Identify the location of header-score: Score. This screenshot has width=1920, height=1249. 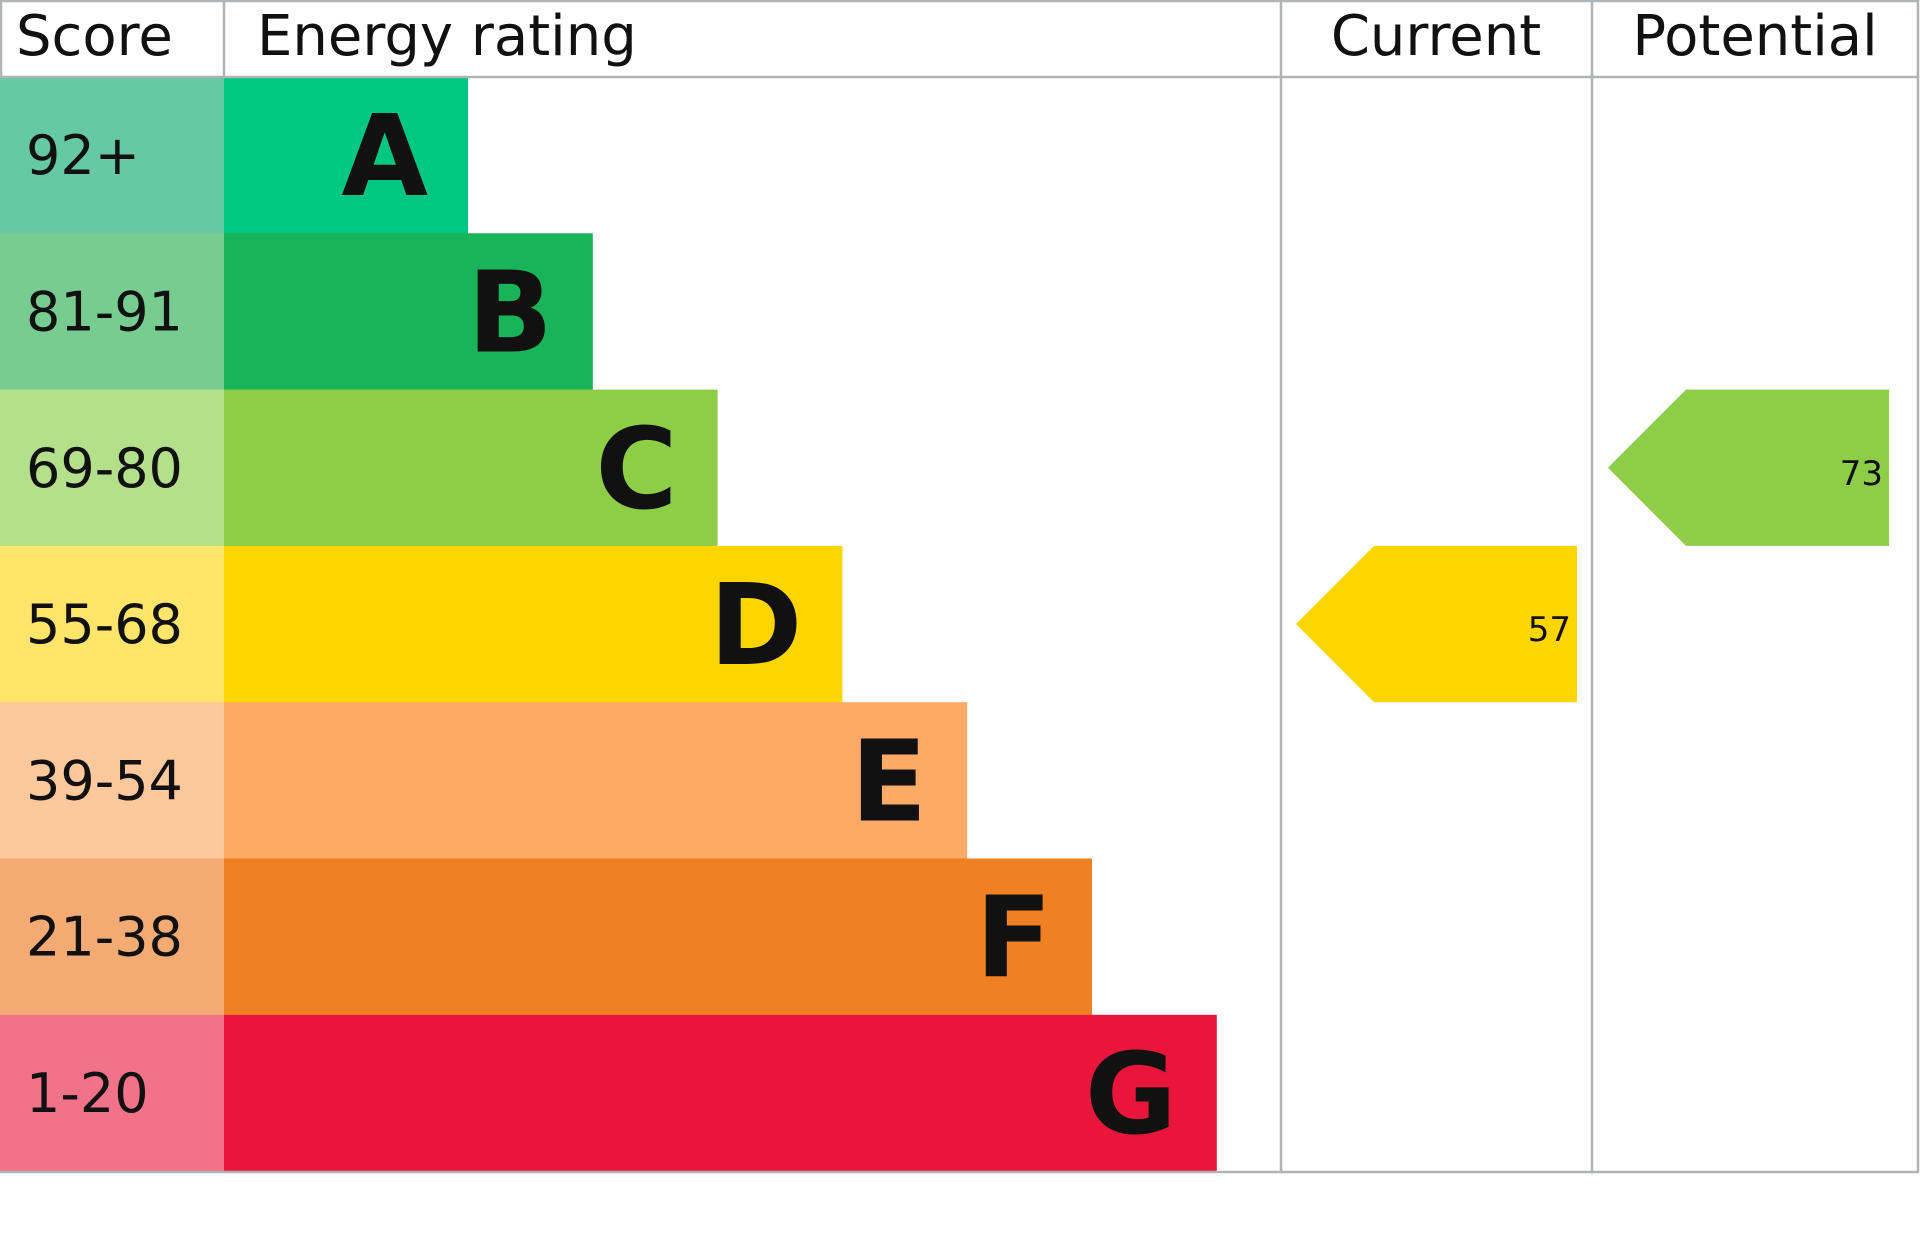
(94, 36).